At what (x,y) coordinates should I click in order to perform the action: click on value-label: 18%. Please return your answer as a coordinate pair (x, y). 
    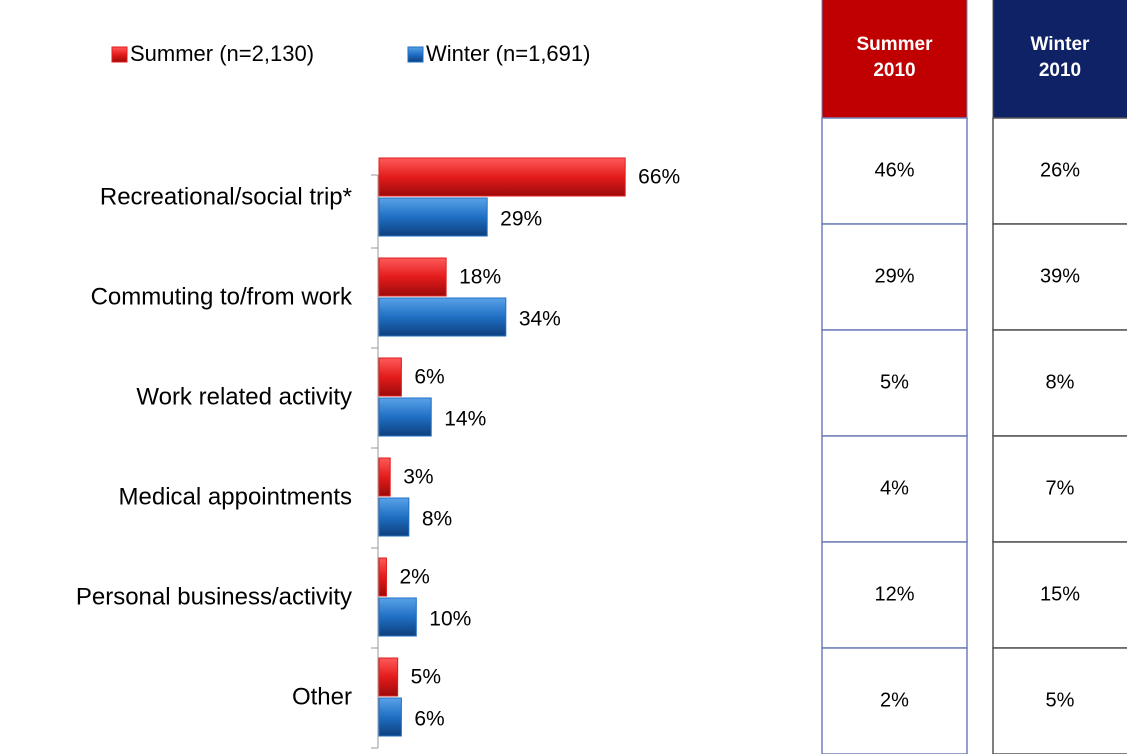
    Looking at the image, I should click on (480, 277).